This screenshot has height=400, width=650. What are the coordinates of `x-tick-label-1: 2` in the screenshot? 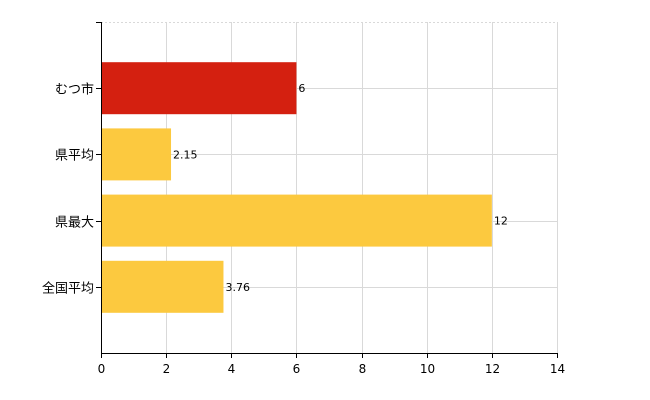 It's located at (167, 369).